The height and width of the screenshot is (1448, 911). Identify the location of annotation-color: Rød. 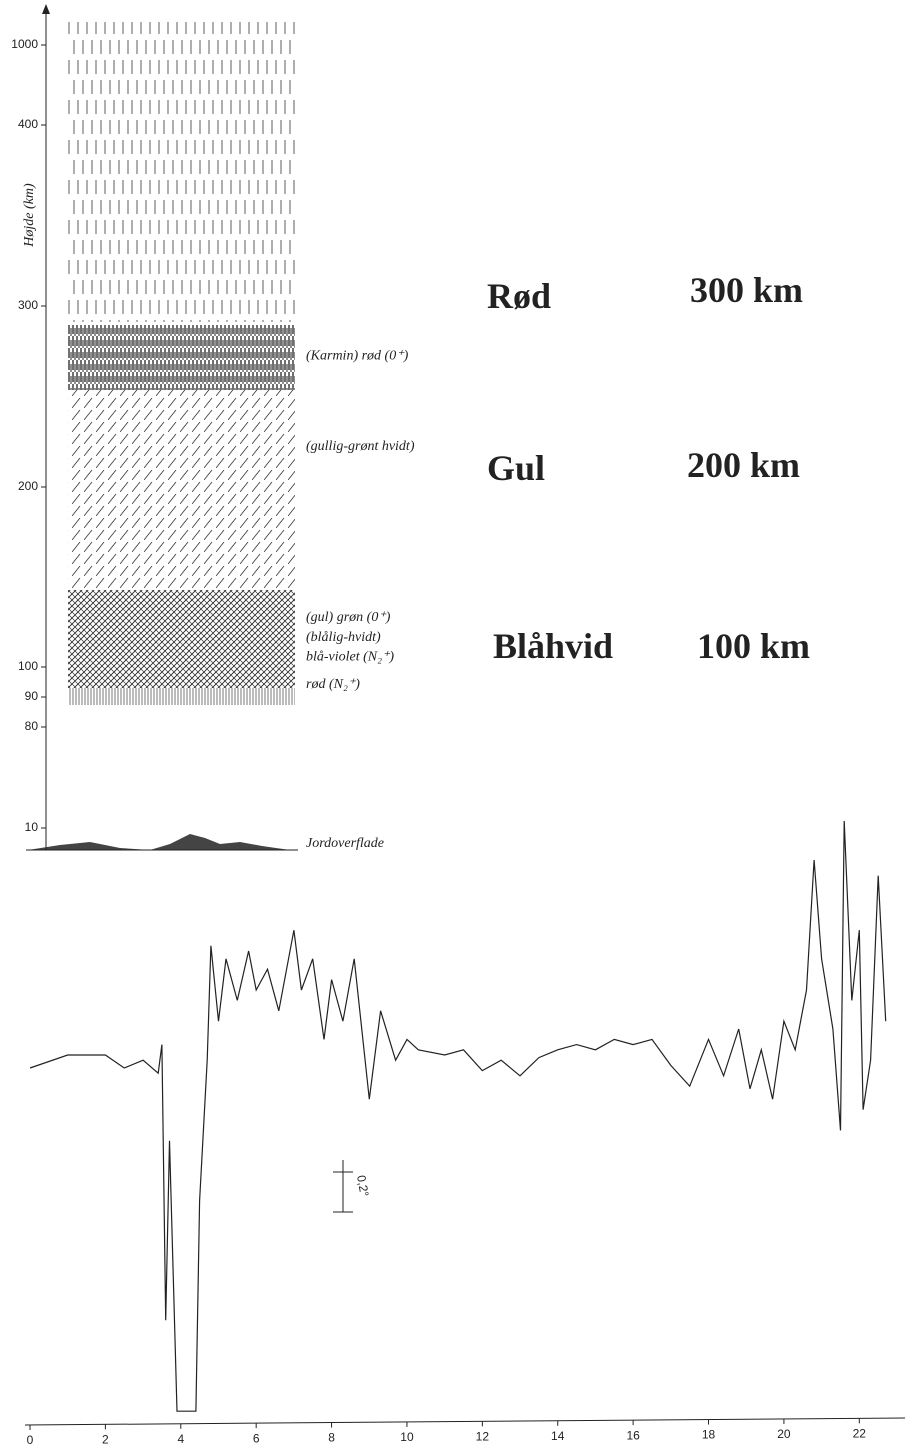
(519, 296).